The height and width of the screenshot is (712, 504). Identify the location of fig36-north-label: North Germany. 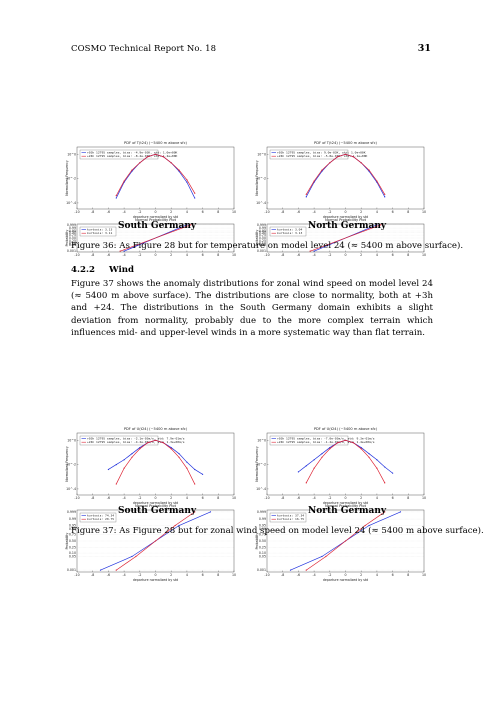
(347, 226).